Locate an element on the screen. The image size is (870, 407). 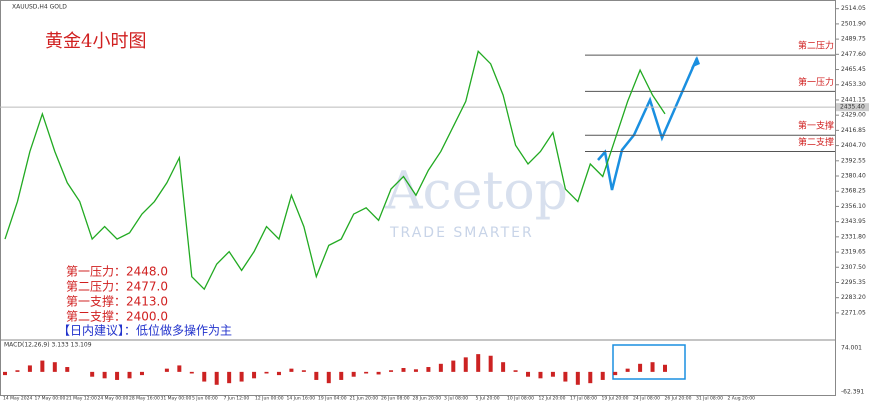
level-label: 第二压力 is located at coordinates (816, 46).